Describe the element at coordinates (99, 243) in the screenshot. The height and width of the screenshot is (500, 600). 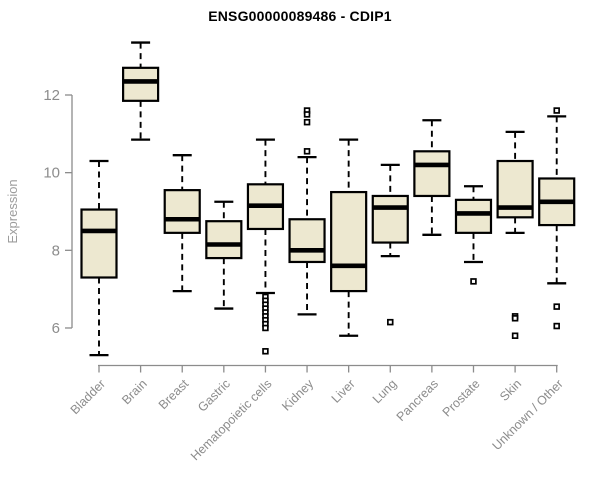
I see `box-bladder` at that location.